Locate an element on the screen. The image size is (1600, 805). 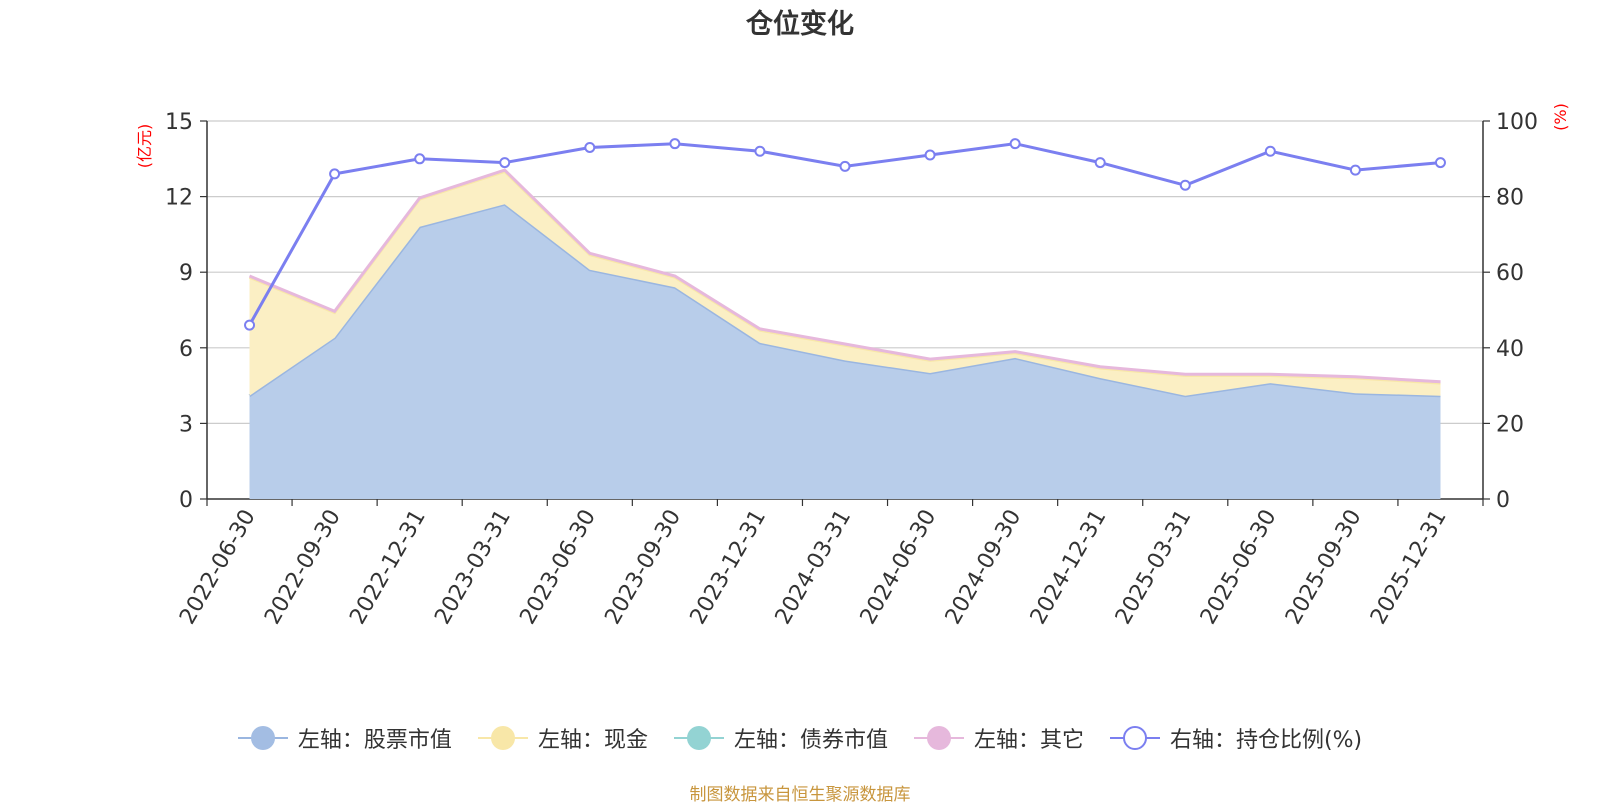
legend-item: 左轴：其它 is located at coordinates (998, 738).